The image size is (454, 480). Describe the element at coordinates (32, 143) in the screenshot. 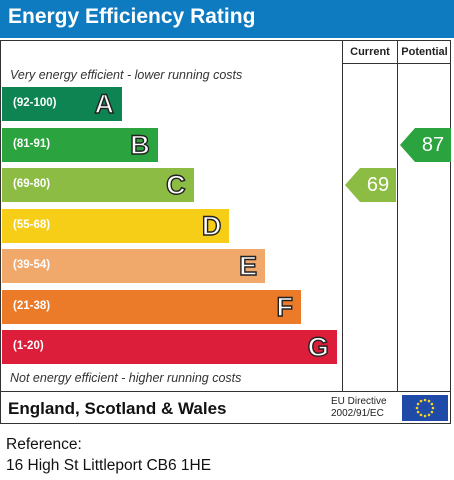

I see `band-b-range: (81-91)` at that location.